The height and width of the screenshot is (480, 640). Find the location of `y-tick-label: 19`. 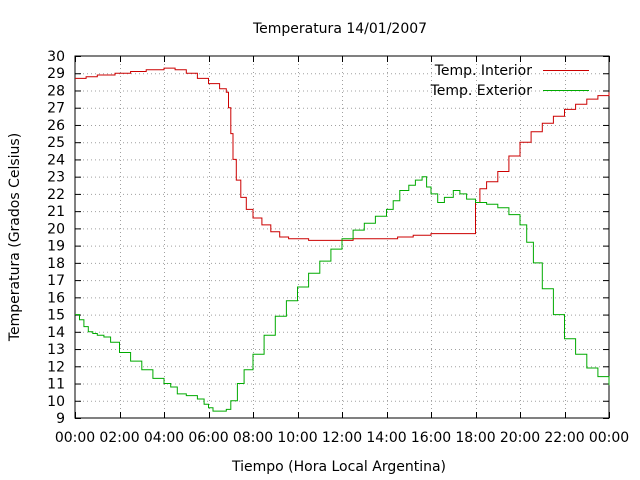

y-tick-label: 19 is located at coordinates (56, 247).